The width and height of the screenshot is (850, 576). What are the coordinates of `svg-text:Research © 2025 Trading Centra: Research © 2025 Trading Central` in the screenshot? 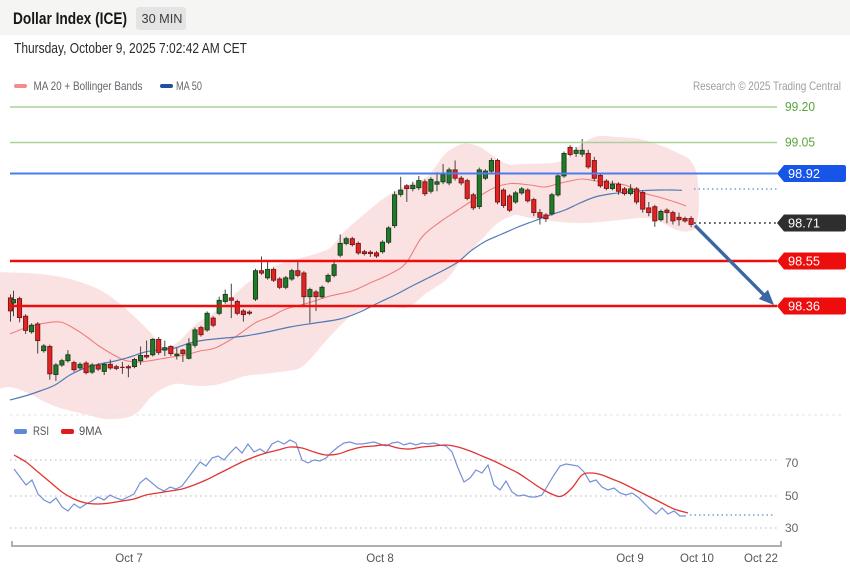 It's located at (767, 86).